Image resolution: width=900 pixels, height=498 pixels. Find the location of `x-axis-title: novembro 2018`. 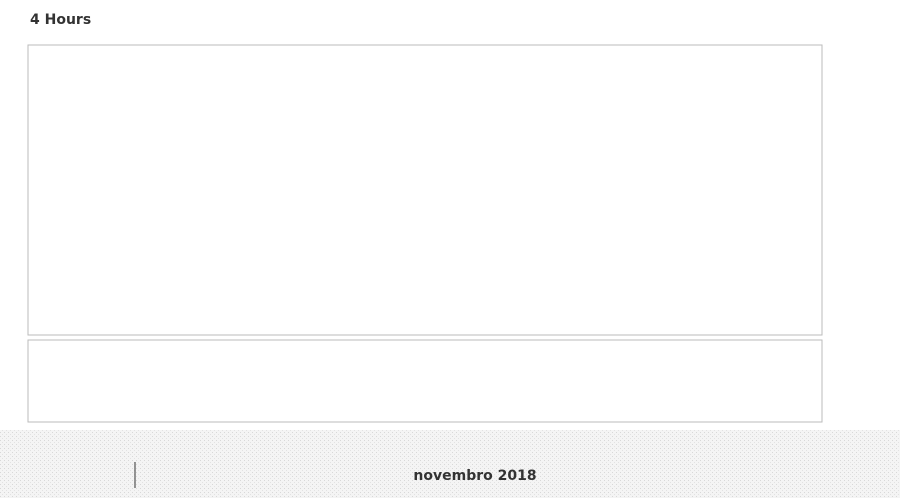

x-axis-title: novembro 2018 is located at coordinates (474, 476).